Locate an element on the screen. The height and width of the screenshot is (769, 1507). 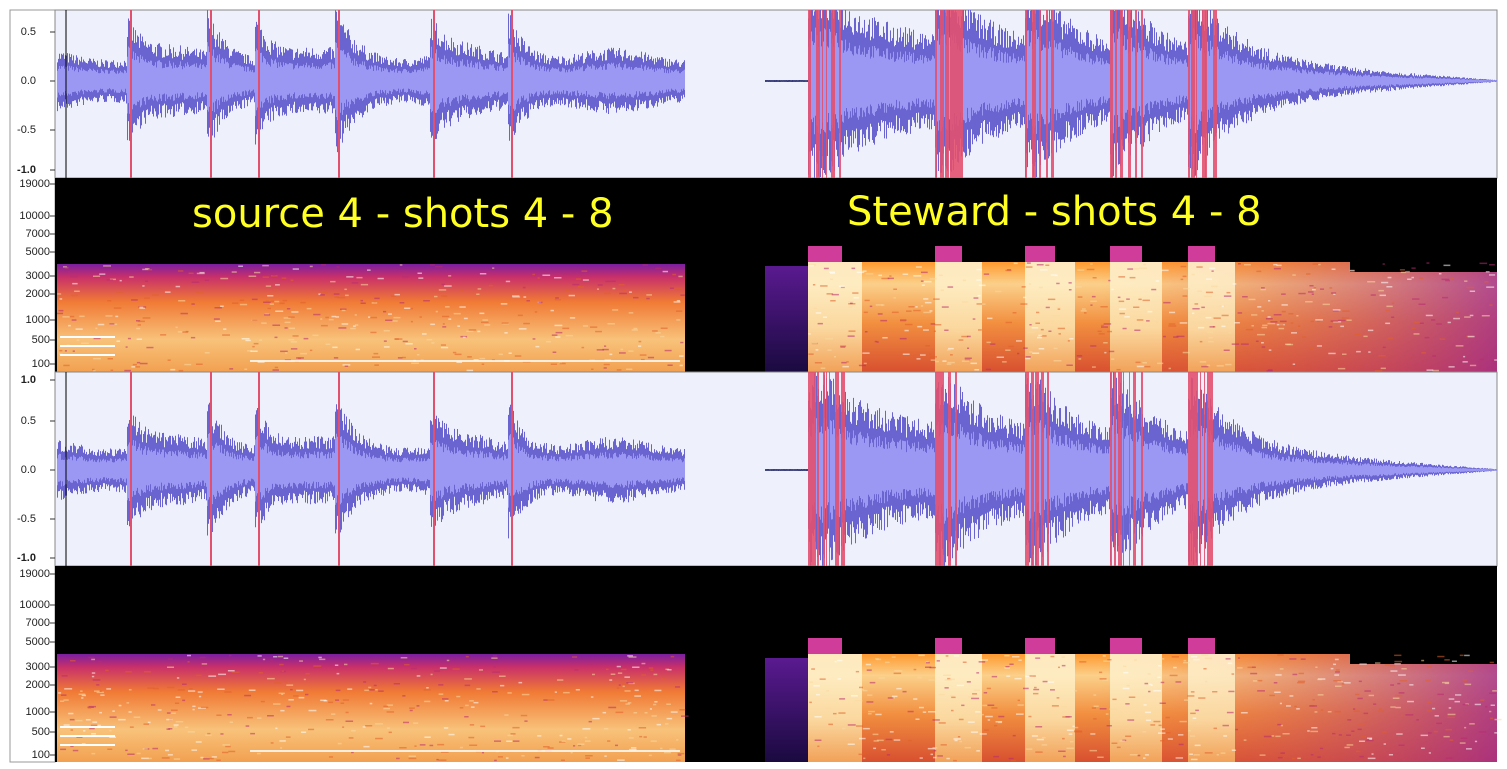
spectrogram-fade is located at coordinates (1298, 317).